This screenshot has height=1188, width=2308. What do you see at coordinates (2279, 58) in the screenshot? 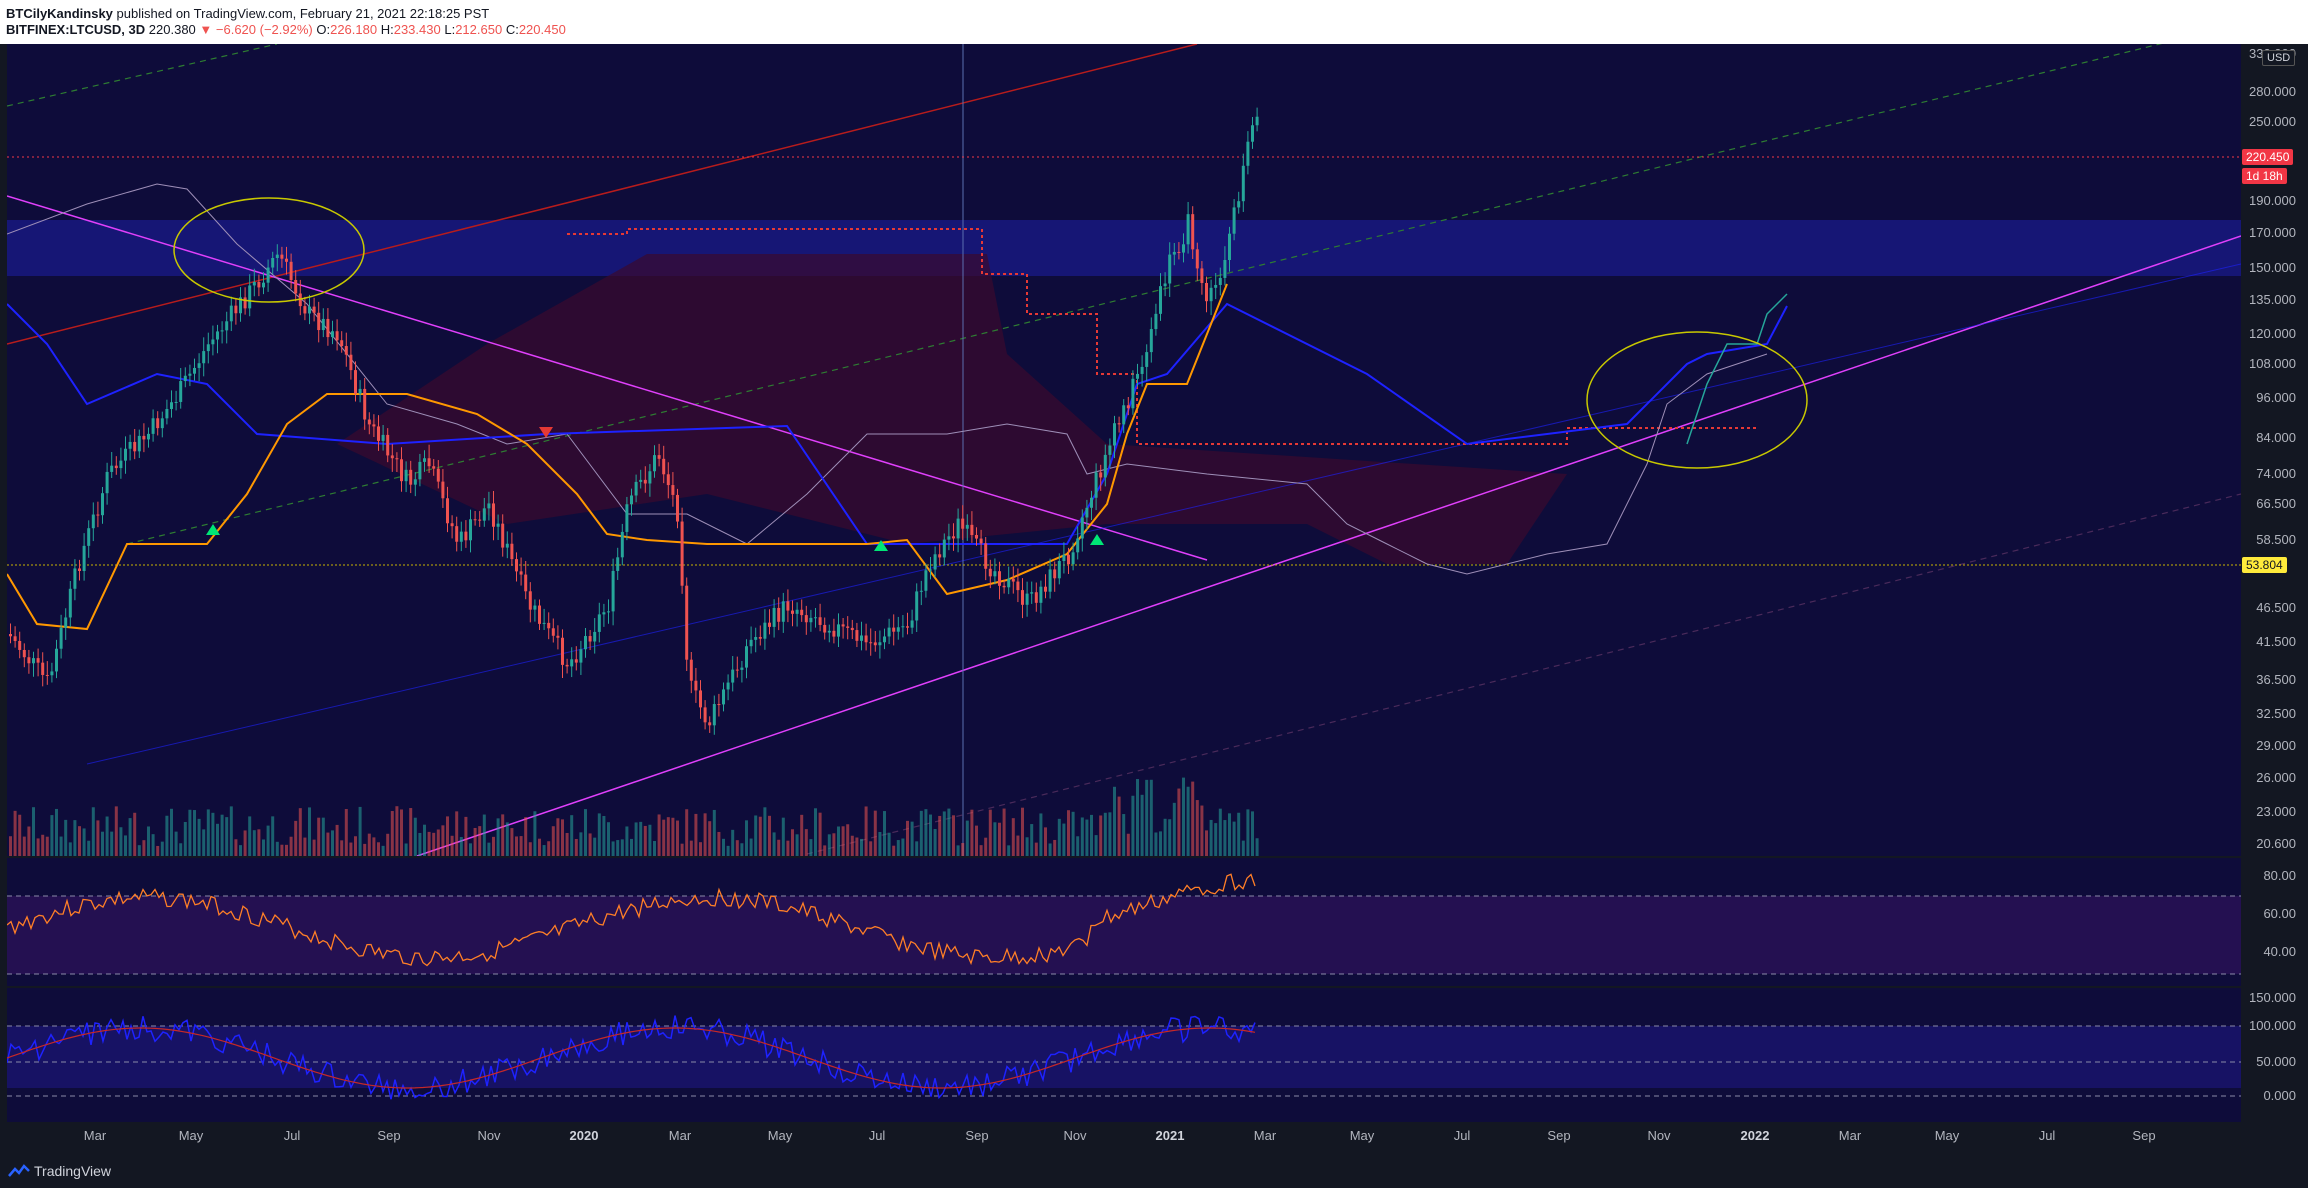
I see `currency-unit-button: USD` at bounding box center [2279, 58].